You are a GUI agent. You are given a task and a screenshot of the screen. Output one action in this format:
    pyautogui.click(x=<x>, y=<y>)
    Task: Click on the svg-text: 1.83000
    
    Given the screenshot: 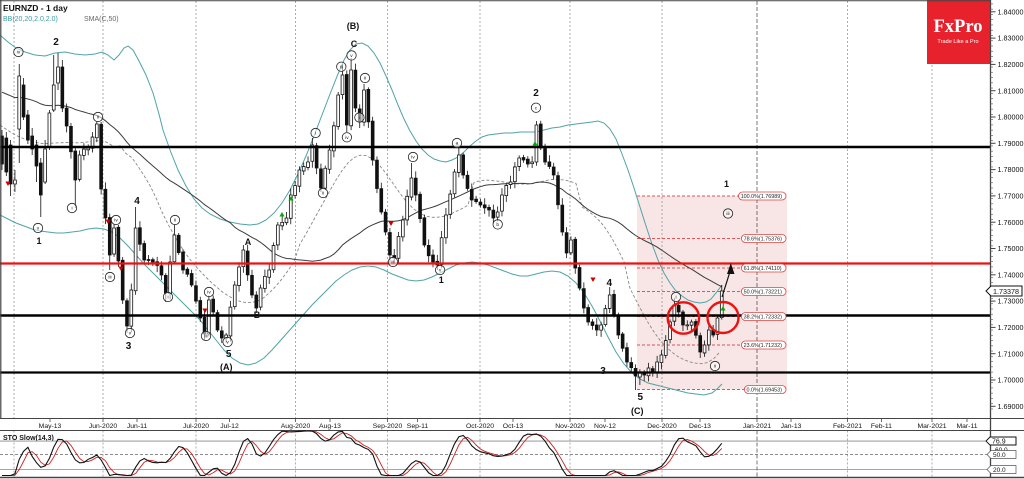 What is the action you would take?
    pyautogui.click(x=1011, y=38)
    